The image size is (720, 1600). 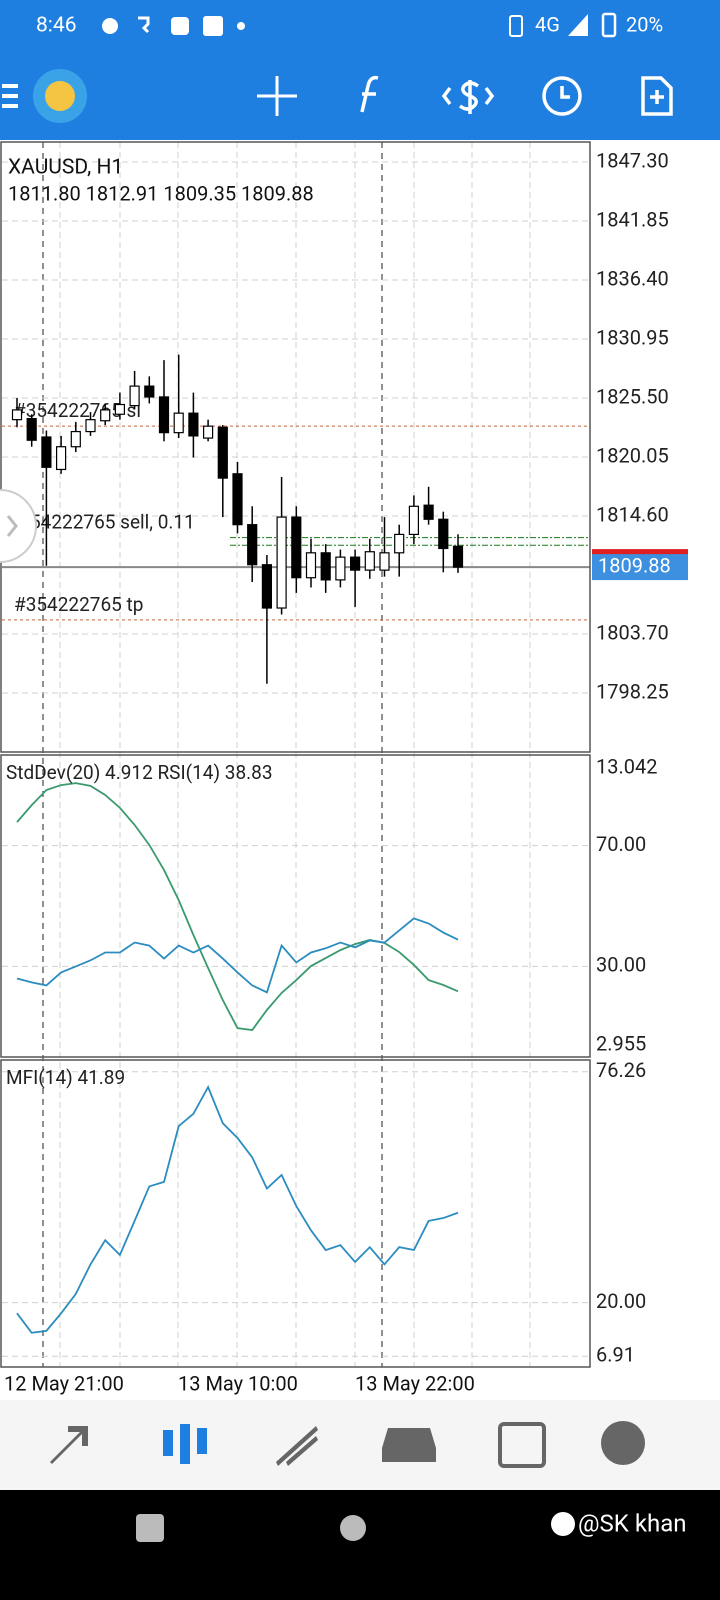 What do you see at coordinates (56, 26) in the screenshot?
I see `clock: 8:46` at bounding box center [56, 26].